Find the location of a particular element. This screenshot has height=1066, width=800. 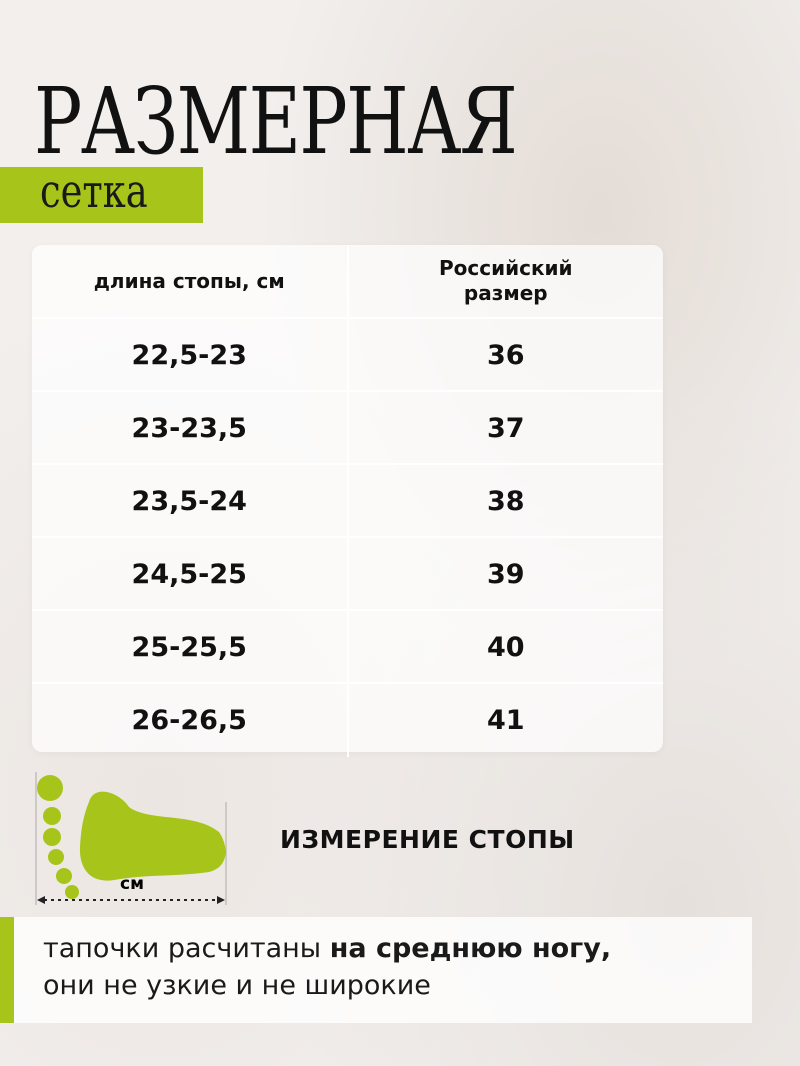

foot-length-cell: 23-23,5 is located at coordinates (190, 428).